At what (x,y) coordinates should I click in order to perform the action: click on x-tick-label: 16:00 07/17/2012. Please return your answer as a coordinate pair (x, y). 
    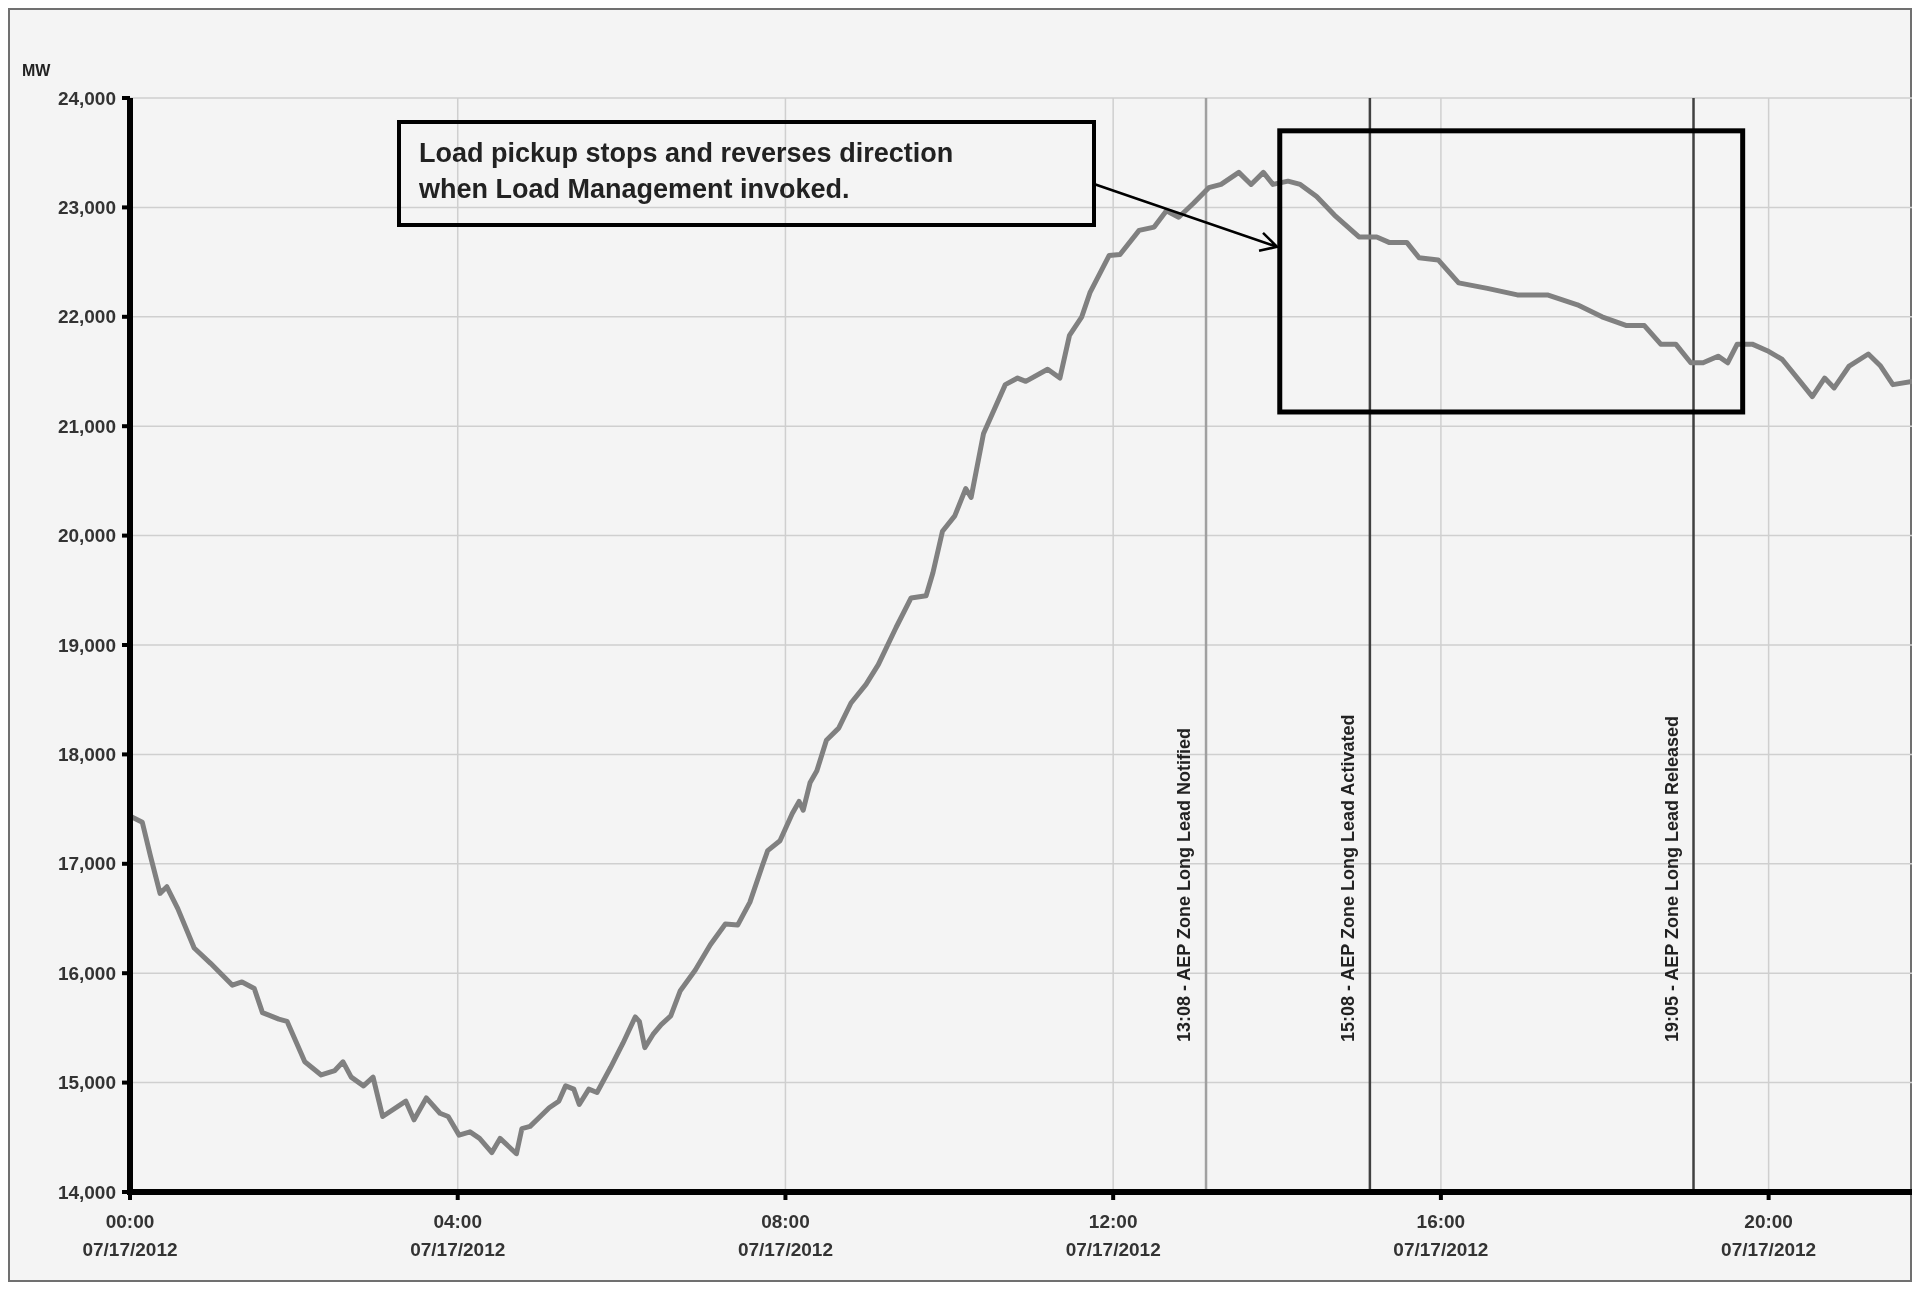
    Looking at the image, I should click on (1441, 1235).